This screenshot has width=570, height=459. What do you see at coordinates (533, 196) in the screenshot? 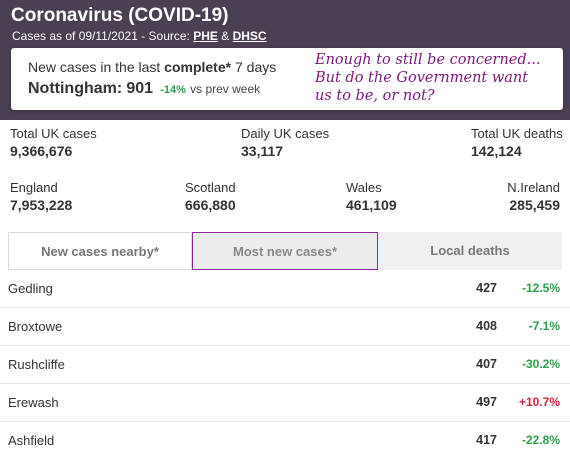
I see `ni-stat: N.Ireland 285,459` at bounding box center [533, 196].